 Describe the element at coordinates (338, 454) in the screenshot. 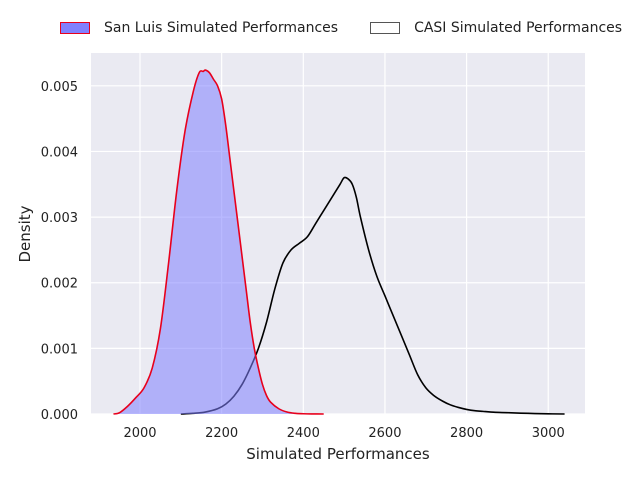

I see `x-axis-label: Simulated Performances` at that location.